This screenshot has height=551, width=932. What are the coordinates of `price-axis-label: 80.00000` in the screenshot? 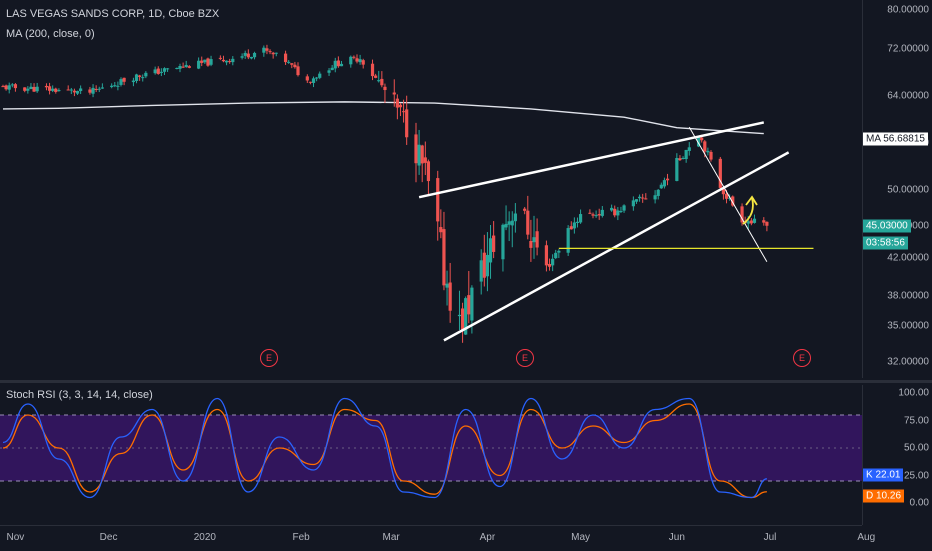 It's located at (908, 10).